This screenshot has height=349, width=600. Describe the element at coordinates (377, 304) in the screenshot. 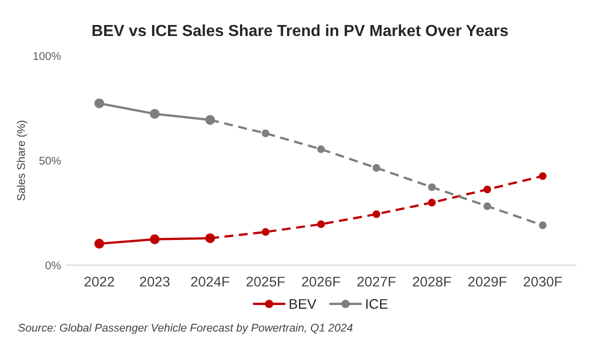

I see `legend-label: ICE` at that location.